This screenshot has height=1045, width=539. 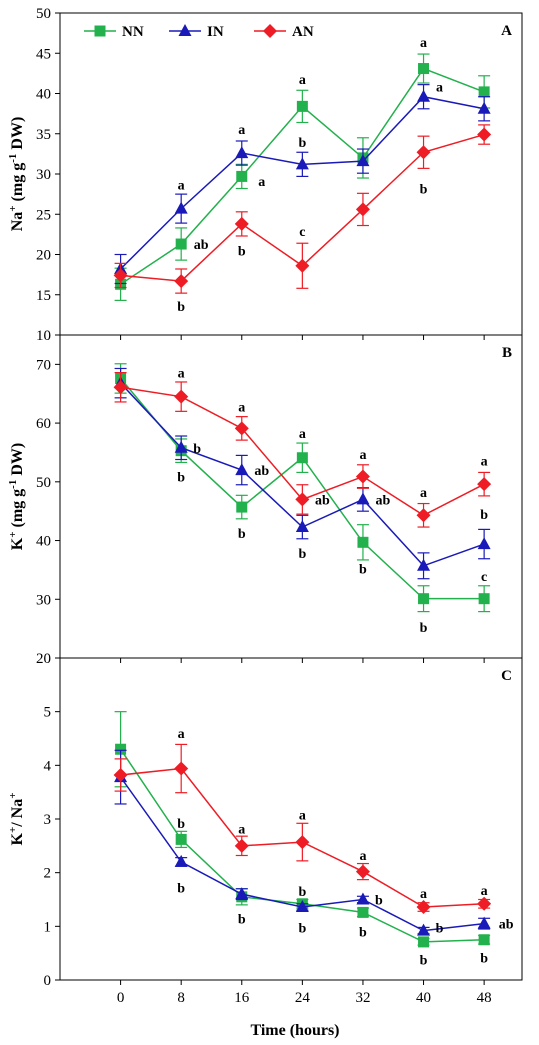 What do you see at coordinates (48, 766) in the screenshot?
I see `y-tick-label: 4` at bounding box center [48, 766].